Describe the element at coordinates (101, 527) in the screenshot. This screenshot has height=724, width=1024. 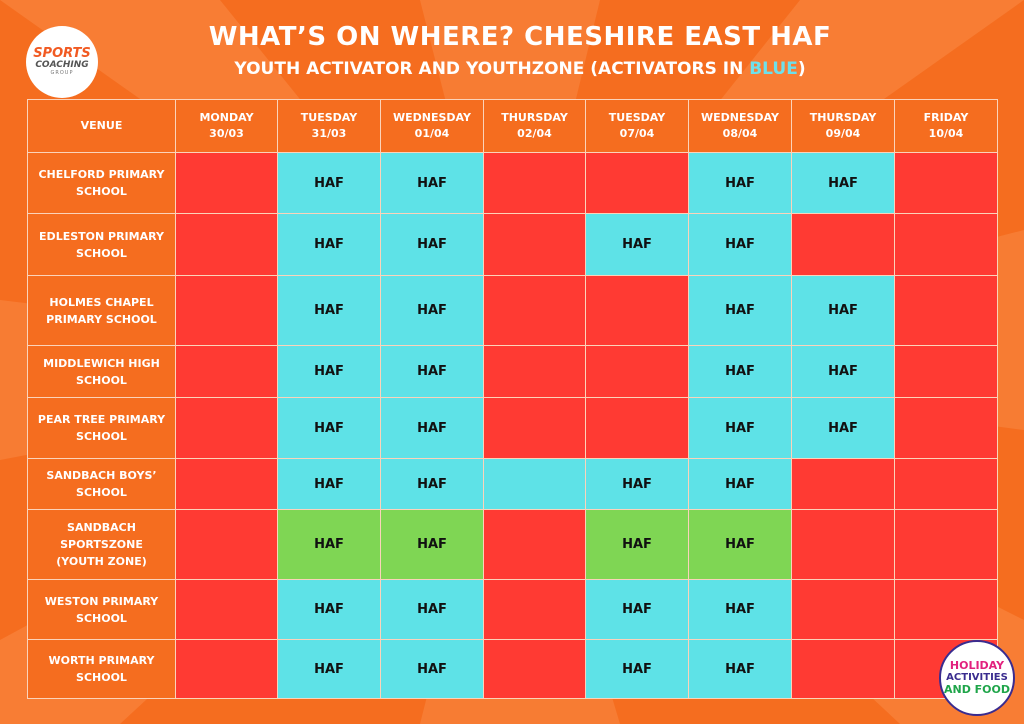
I see `venue-name-line: SANDBACH` at that location.